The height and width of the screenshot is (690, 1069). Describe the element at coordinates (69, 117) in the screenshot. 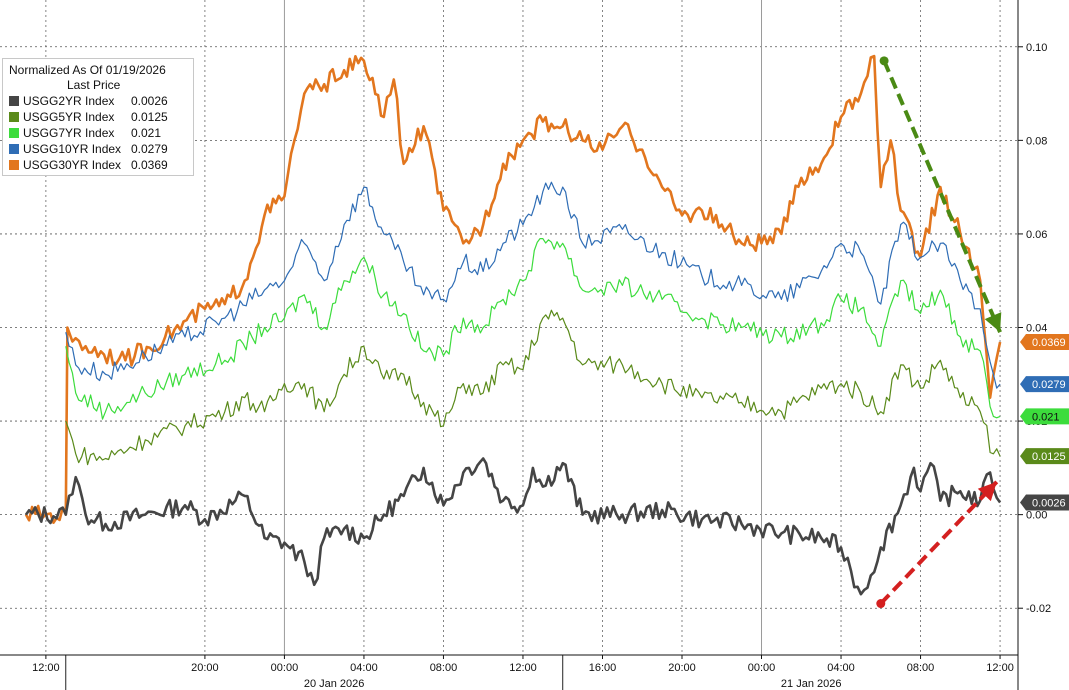

I see `legend-series-name: USGG5YR Index` at that location.